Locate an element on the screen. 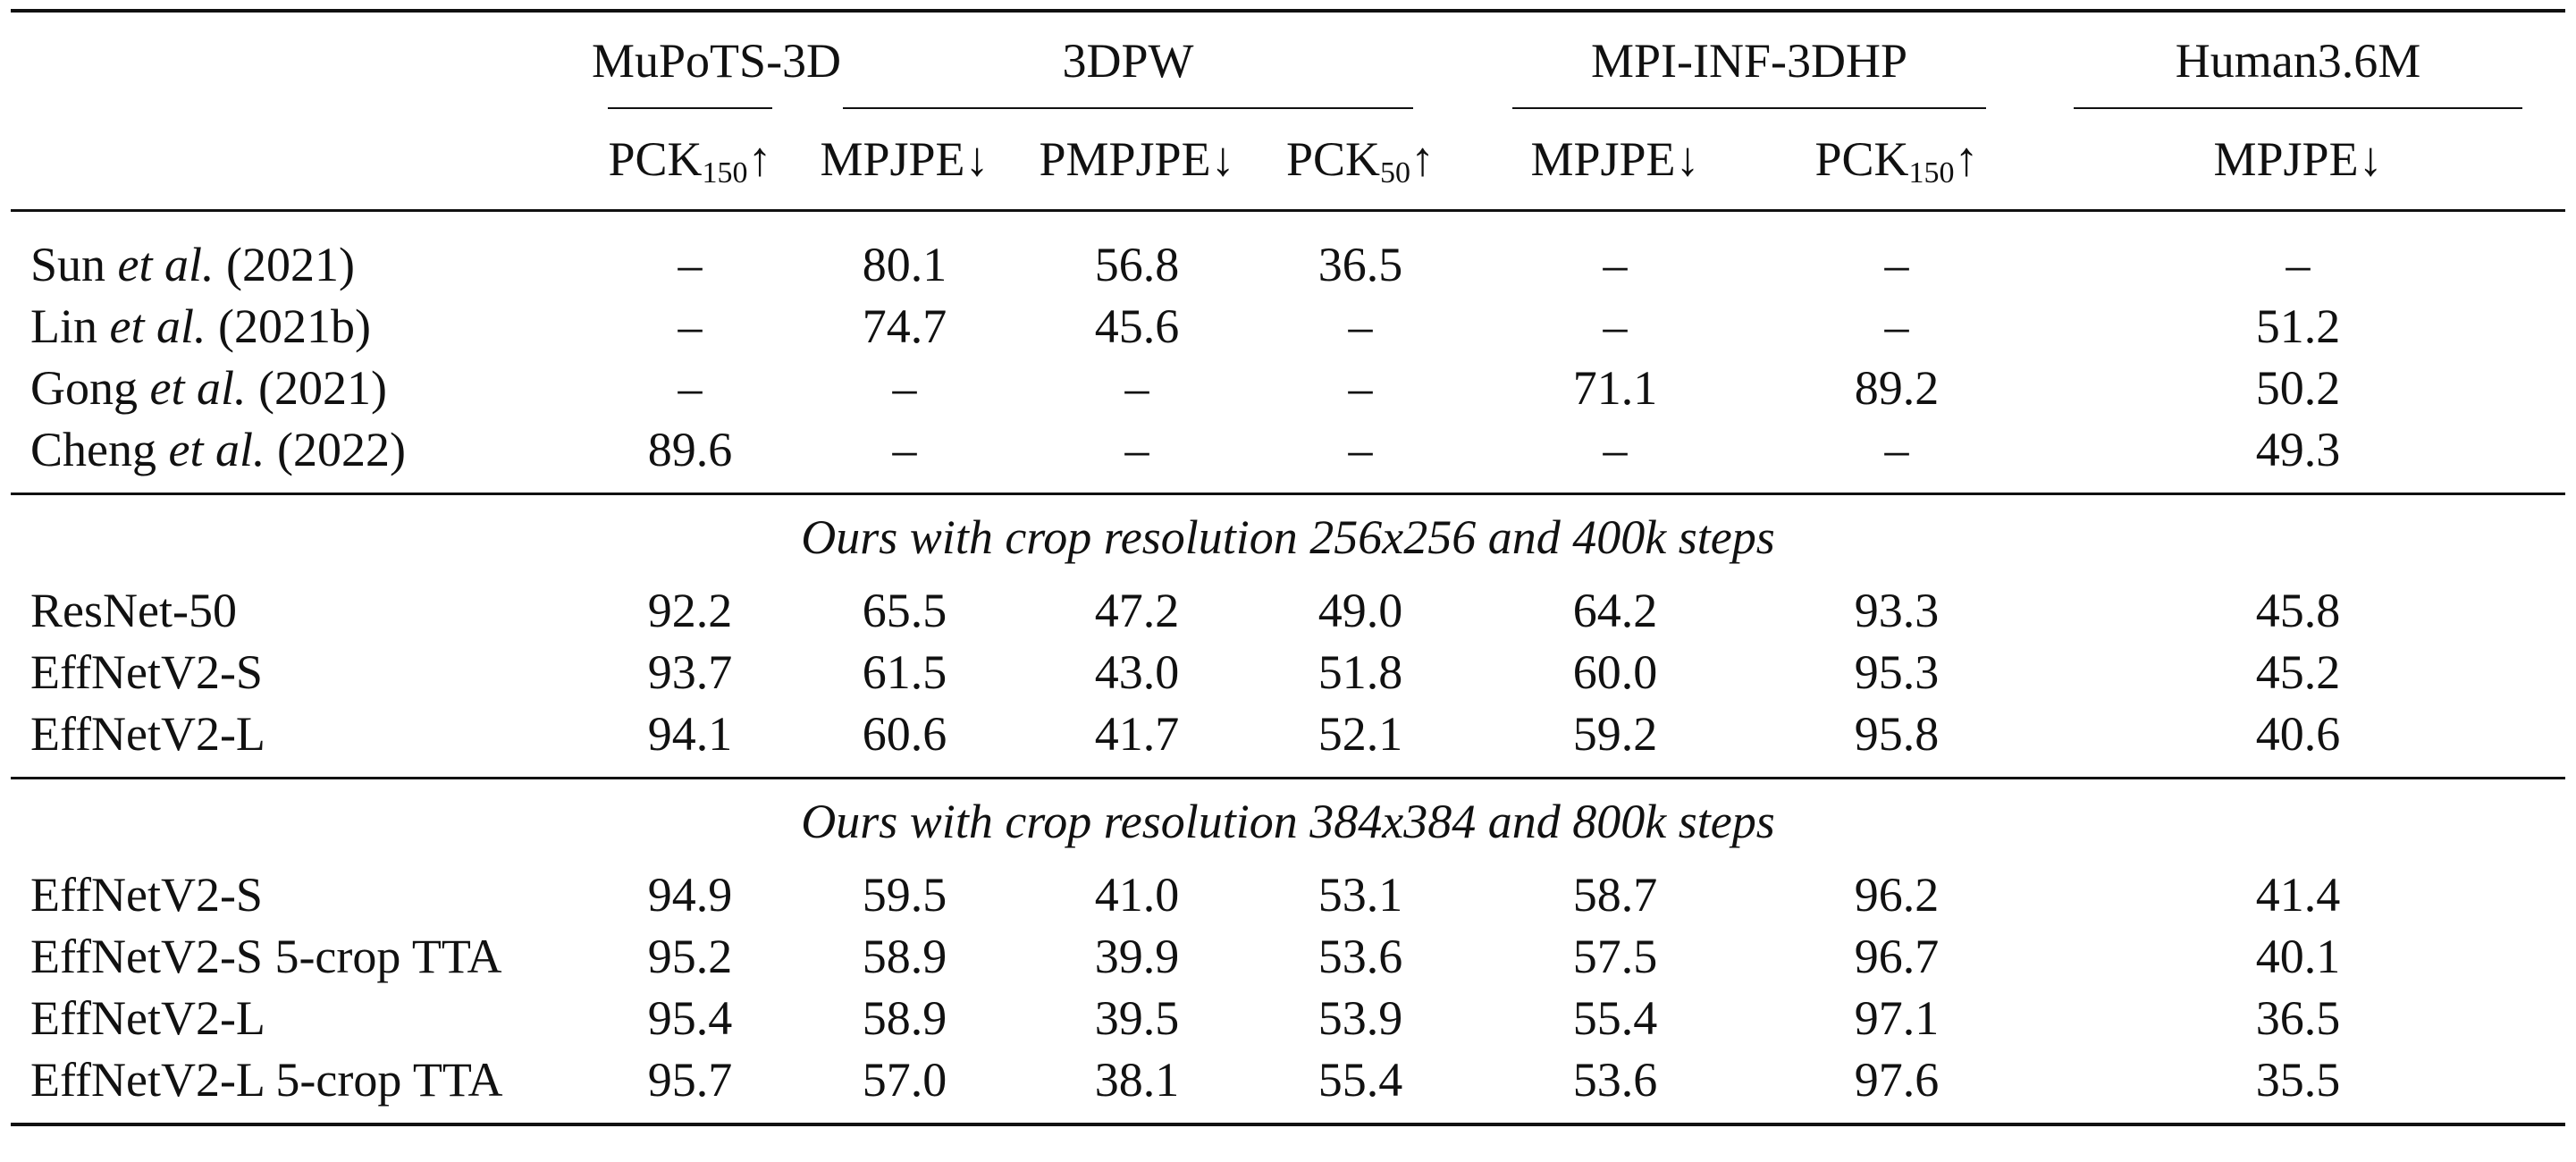 The image size is (2576, 1162). value-cell: 95.4 is located at coordinates (690, 1017).